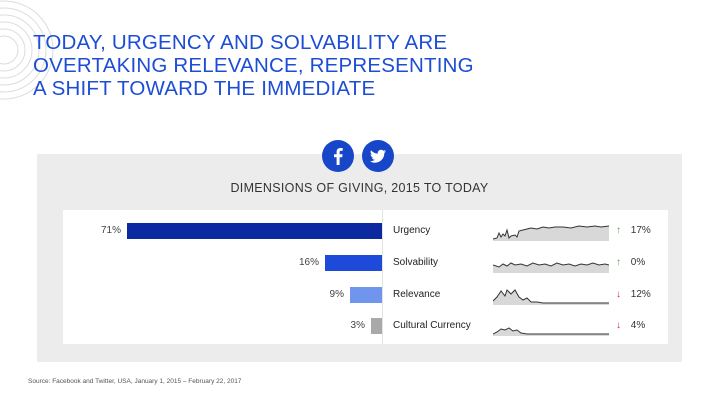  Describe the element at coordinates (336, 294) in the screenshot. I see `value-label-relevance: 9%` at that location.